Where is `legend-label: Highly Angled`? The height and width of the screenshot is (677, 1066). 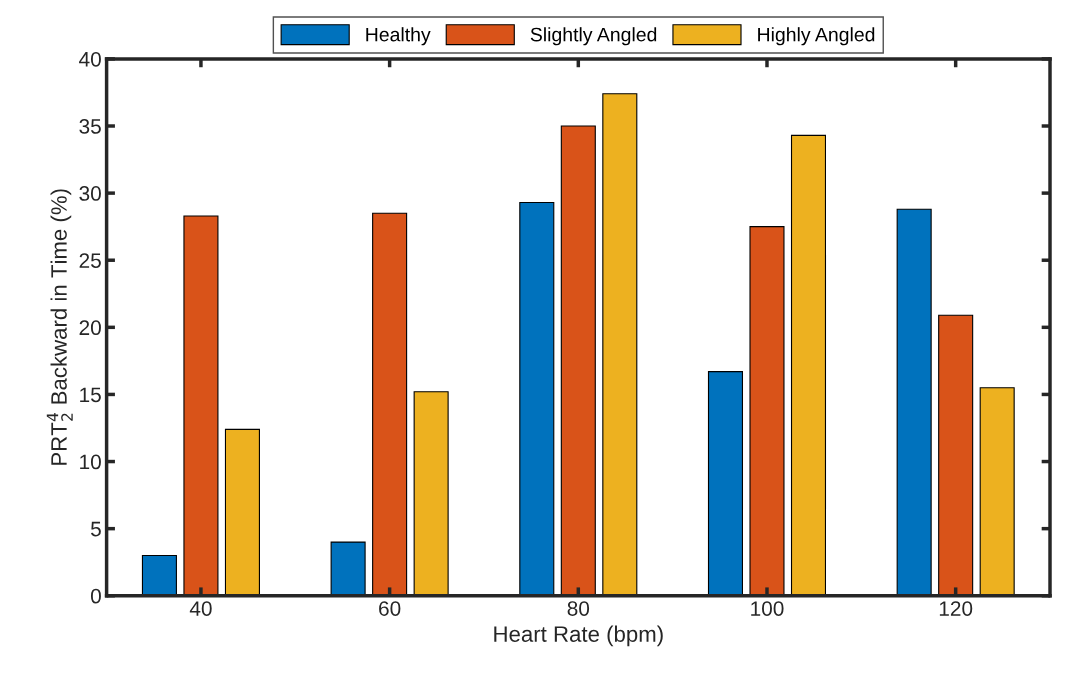
legend-label: Highly Angled is located at coordinates (816, 36).